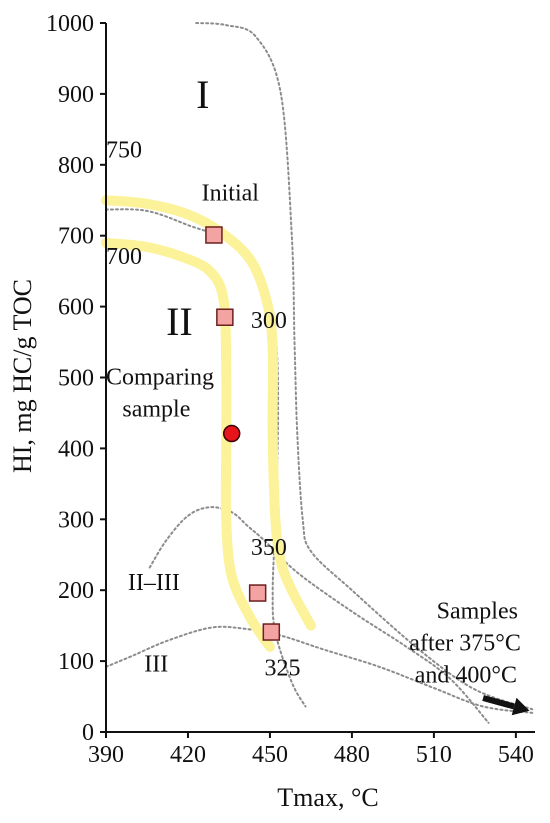 The width and height of the screenshot is (550, 823). Describe the element at coordinates (202, 94) in the screenshot. I see `annotation-type-i: I` at that location.